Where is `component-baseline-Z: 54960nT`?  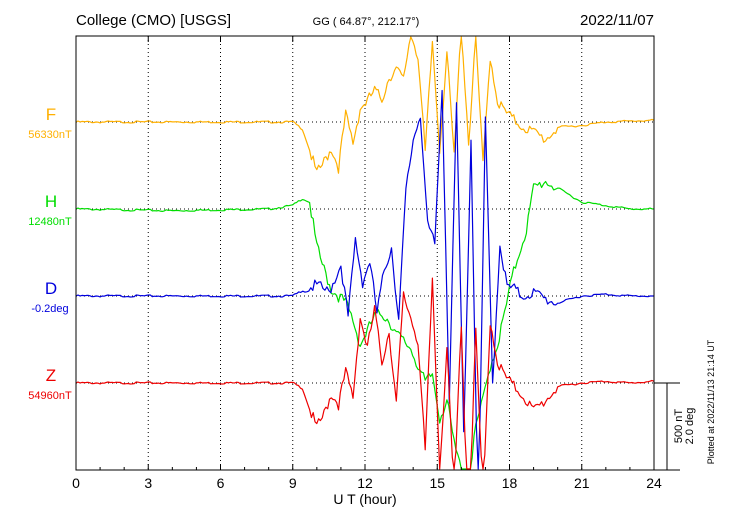
component-baseline-Z: 54960nT is located at coordinates (50, 396).